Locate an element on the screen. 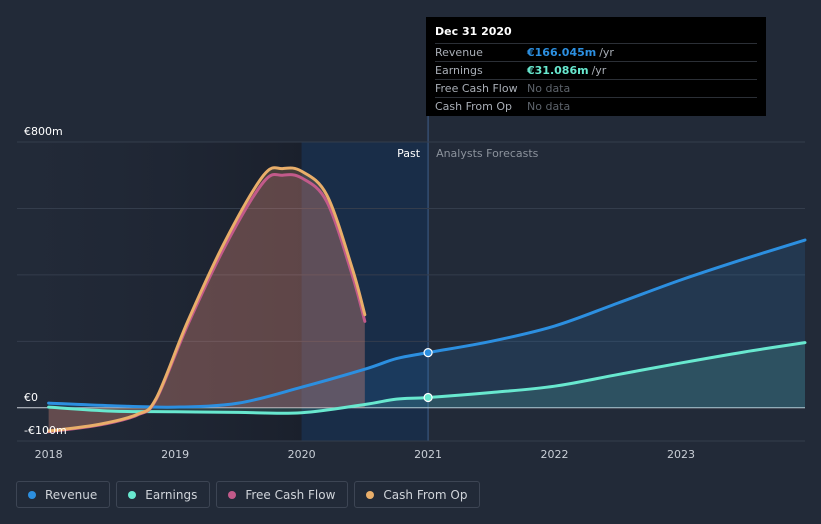  legend-label: Free Cash Flow is located at coordinates (290, 494).